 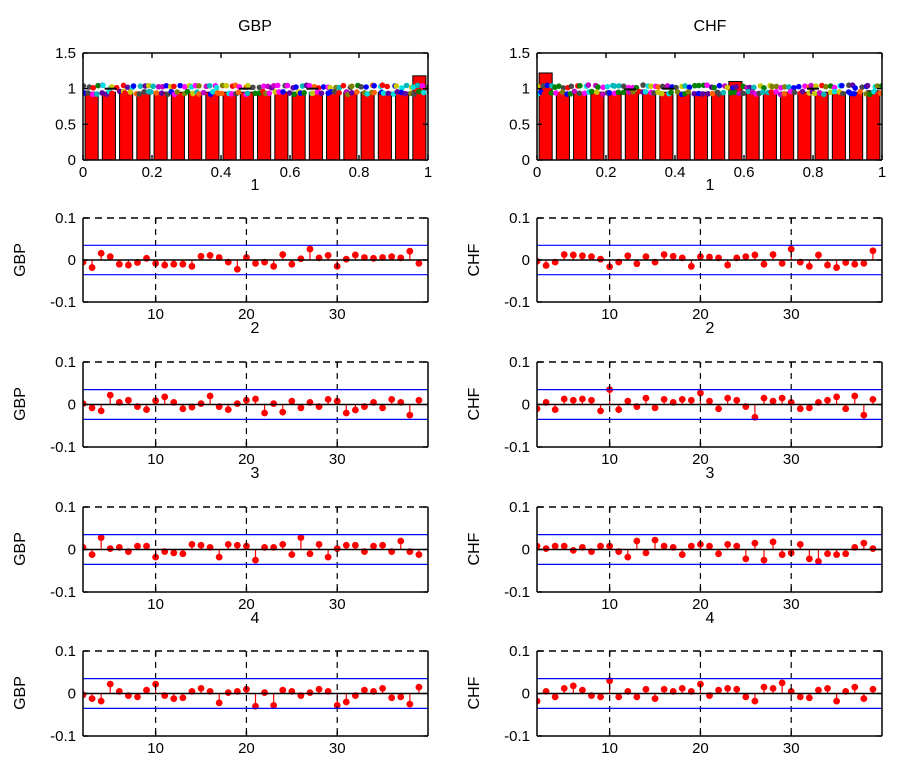 What do you see at coordinates (474, 693) in the screenshot?
I see `ylabel-chf-acf-4: CHF` at bounding box center [474, 693].